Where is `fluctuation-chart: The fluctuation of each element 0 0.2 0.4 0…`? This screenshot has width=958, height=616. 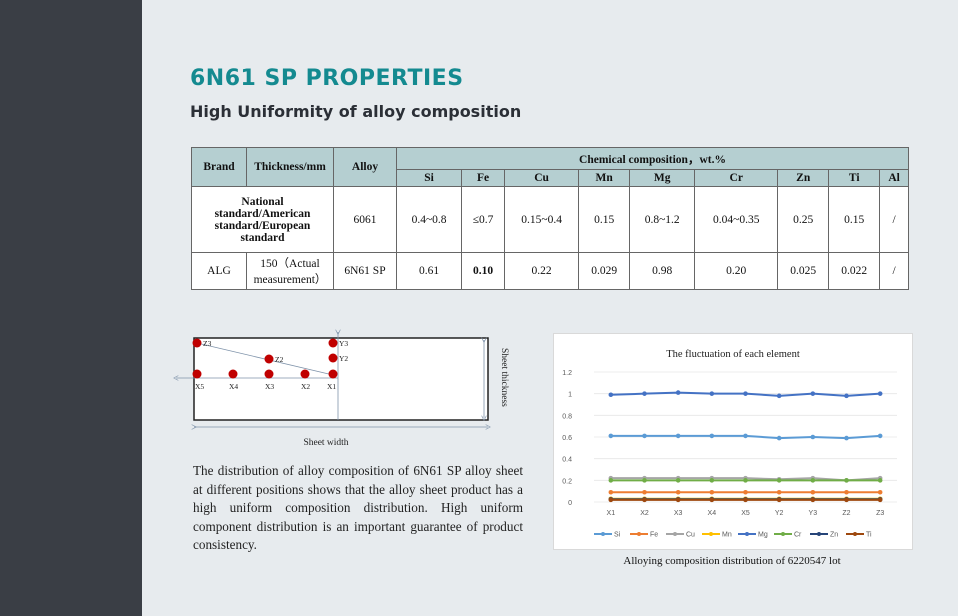
fluctuation-chart: The fluctuation of each element 0 0.2 0.4 0… is located at coordinates (733, 441).